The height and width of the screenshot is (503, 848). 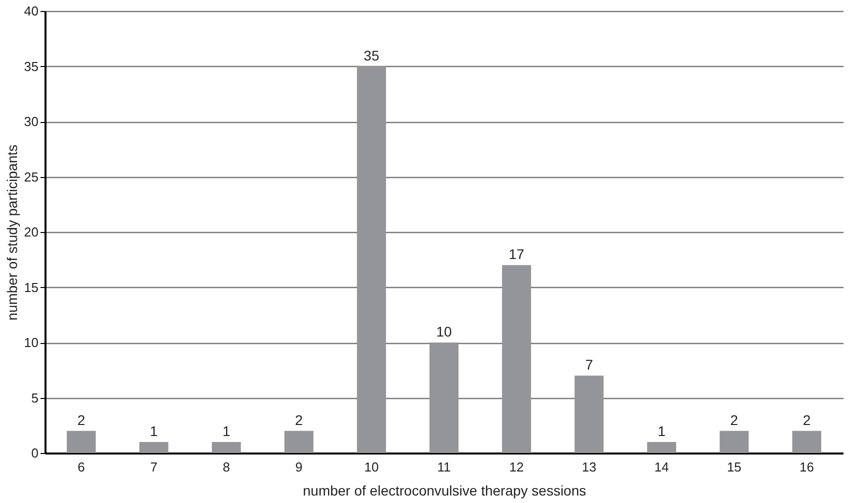 I want to click on y-tick-label: 40, so click(x=31, y=11).